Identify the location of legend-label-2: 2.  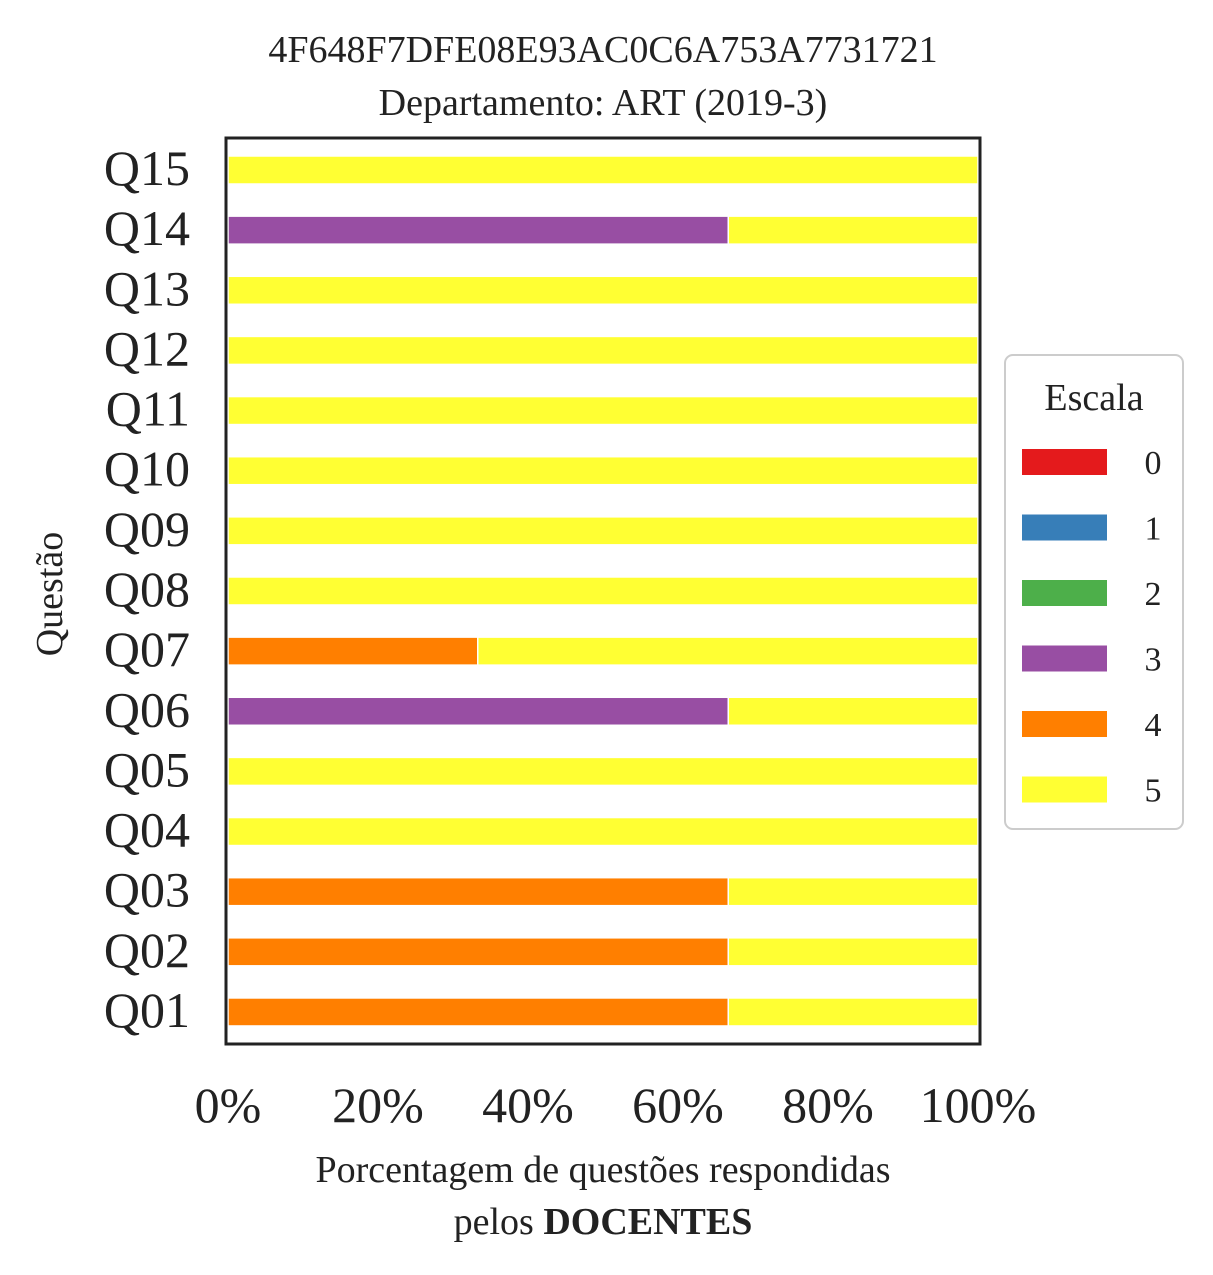
(1153, 594).